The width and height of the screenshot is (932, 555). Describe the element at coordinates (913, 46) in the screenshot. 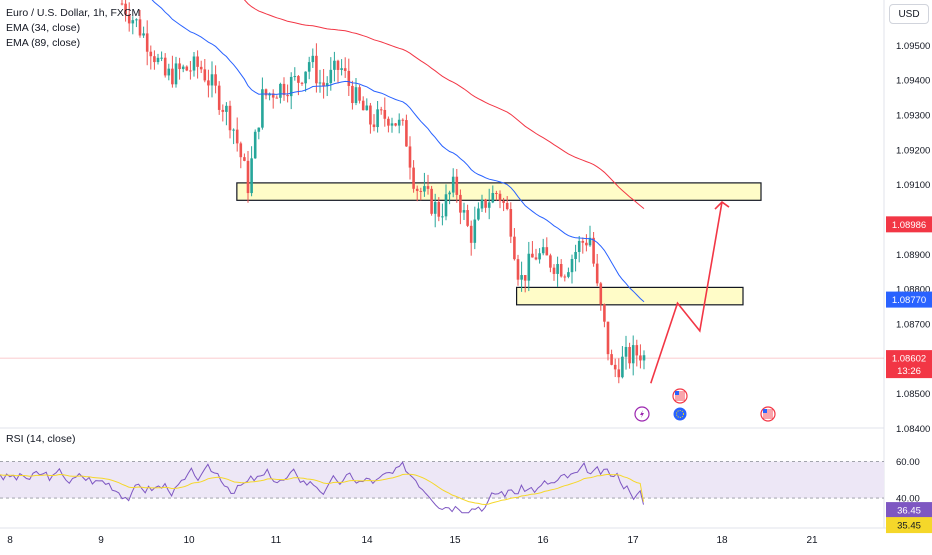

I see `y-tick-label: 1.09500` at that location.